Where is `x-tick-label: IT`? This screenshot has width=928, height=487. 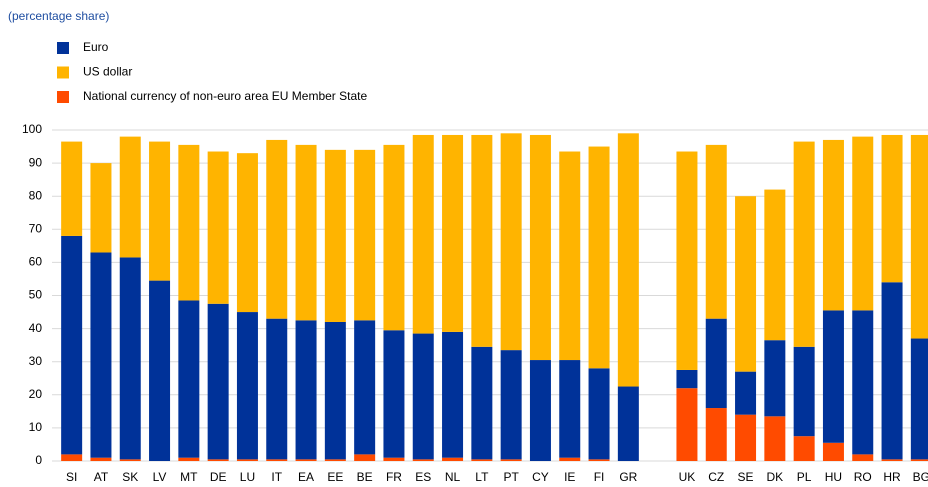
x-tick-label: IT is located at coordinates (276, 477).